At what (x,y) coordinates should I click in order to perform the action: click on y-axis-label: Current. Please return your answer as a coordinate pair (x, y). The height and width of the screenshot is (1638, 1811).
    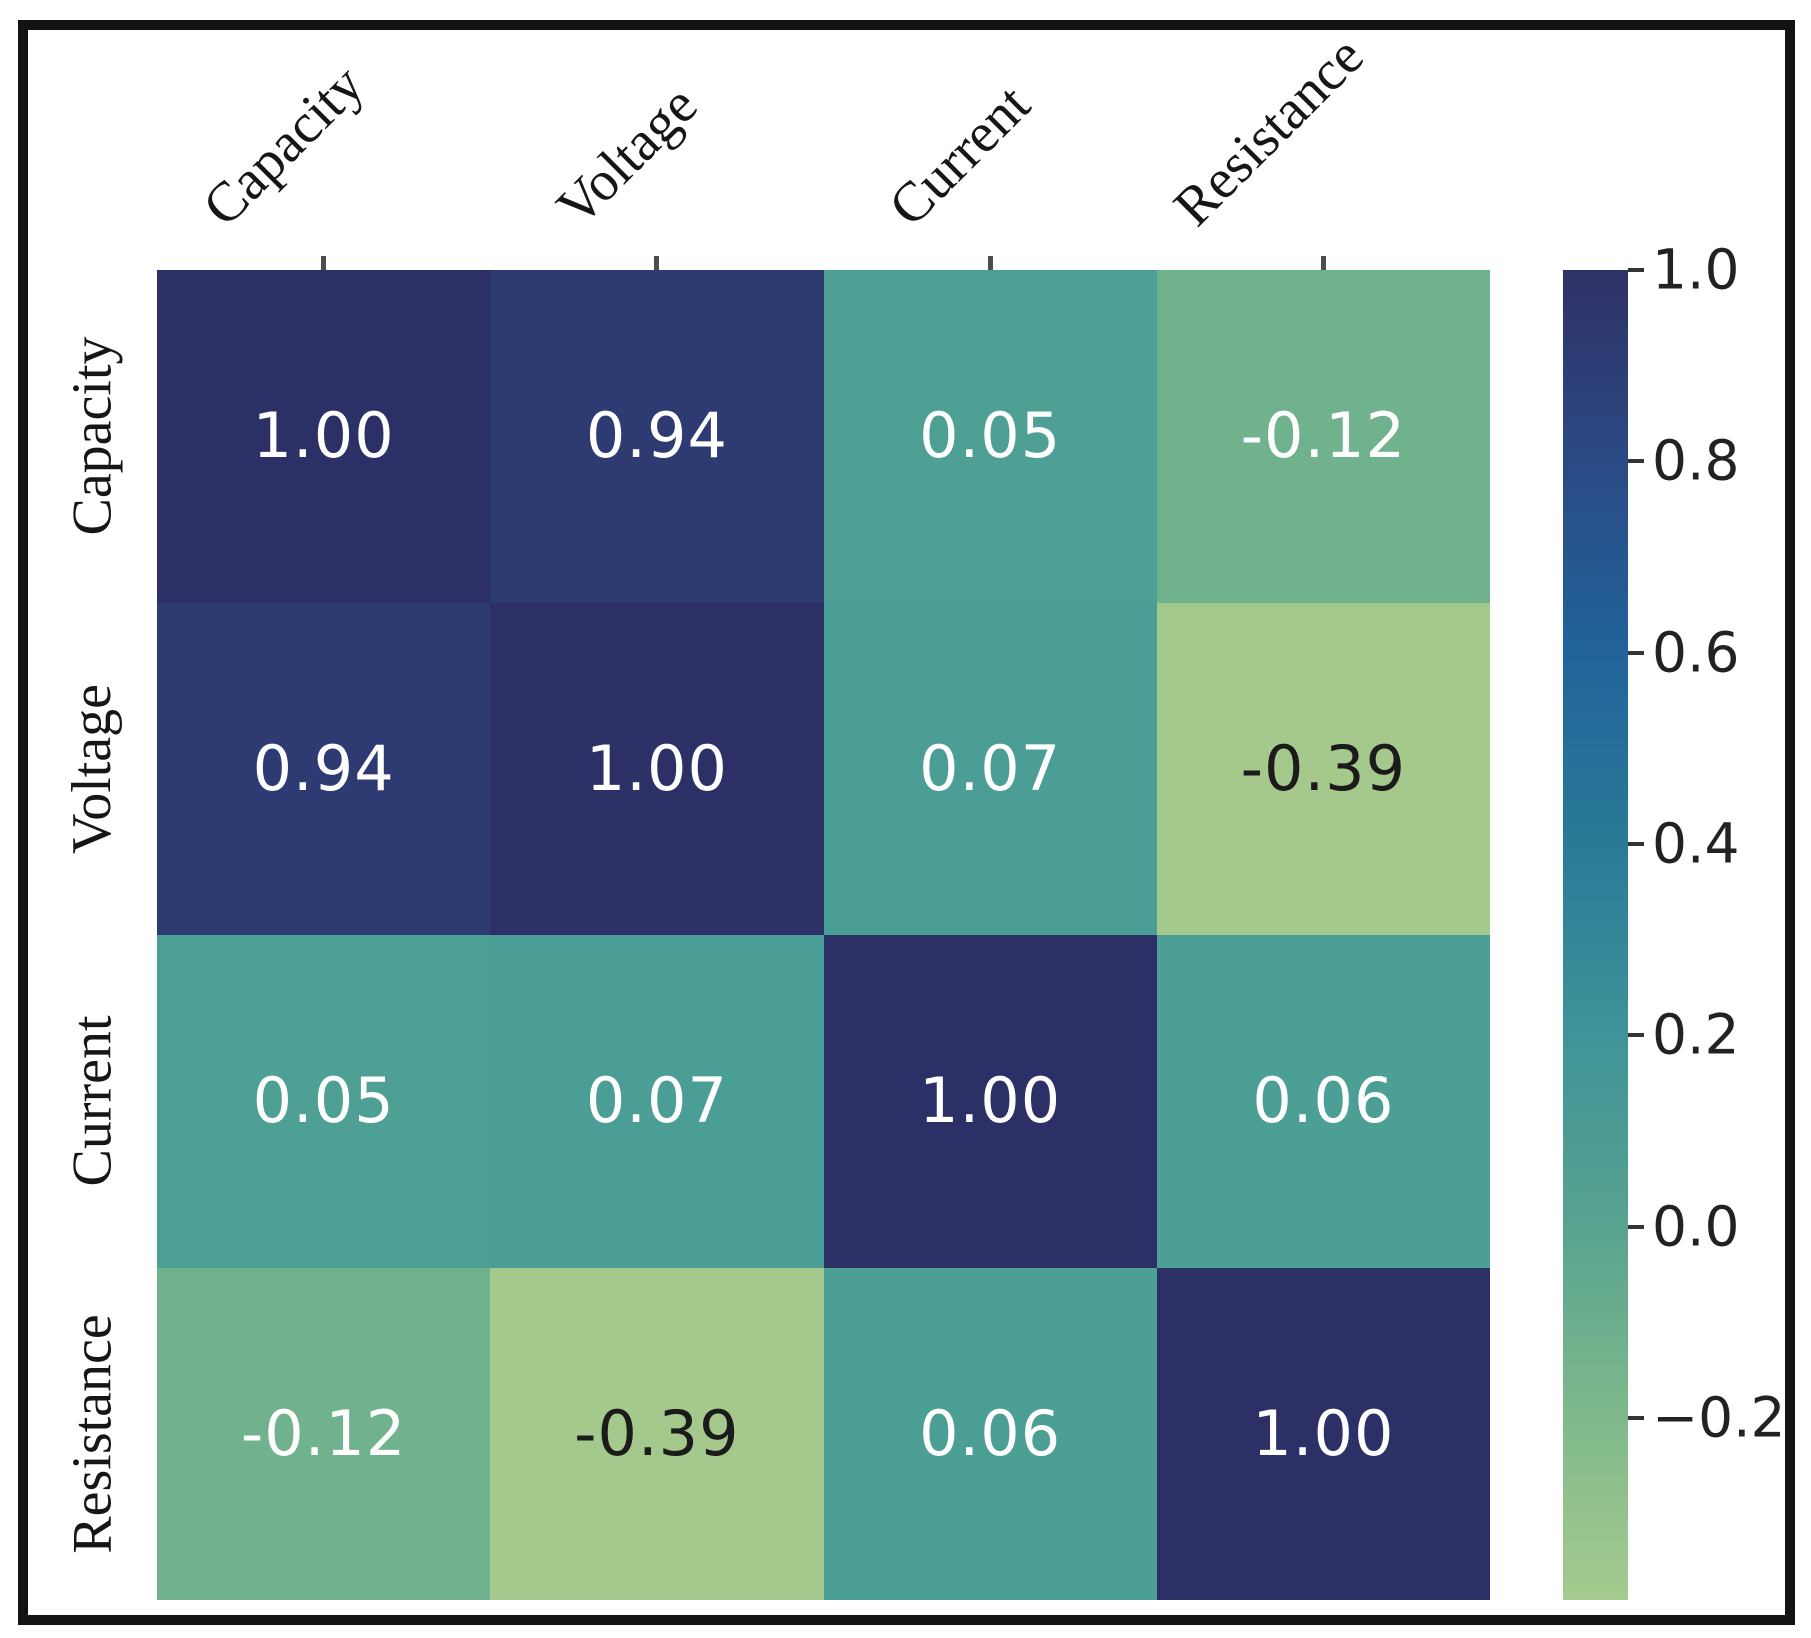
    Looking at the image, I should click on (92, 1101).